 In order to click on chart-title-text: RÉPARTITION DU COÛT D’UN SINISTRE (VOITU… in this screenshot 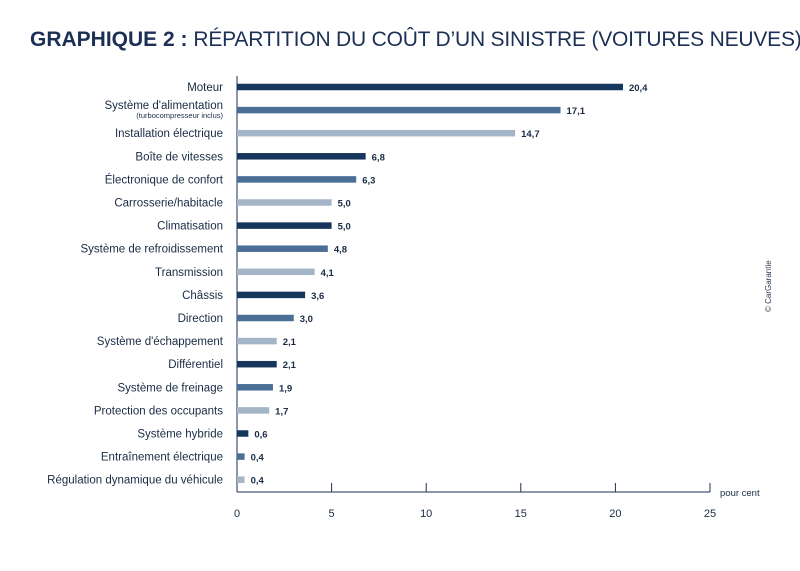, I will do `click(496, 39)`.